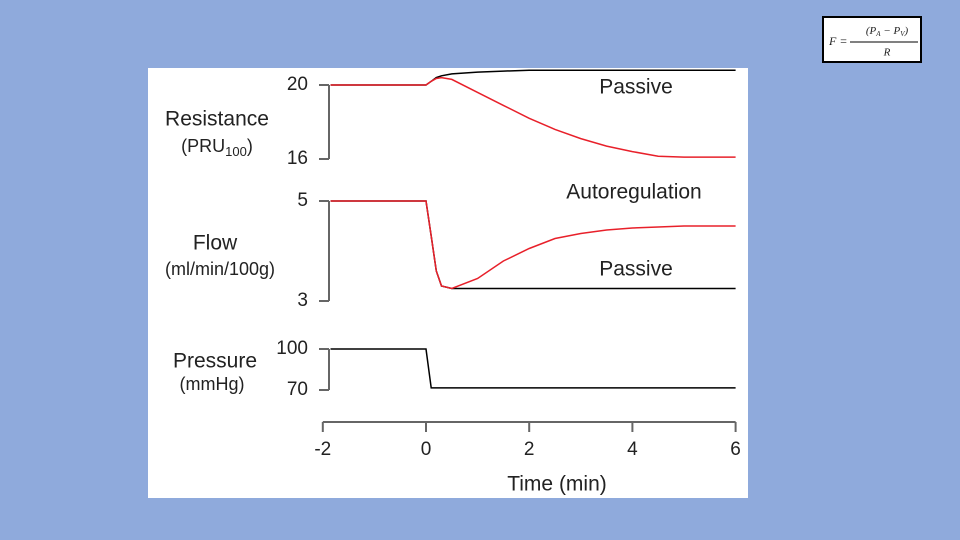 The height and width of the screenshot is (540, 960). Describe the element at coordinates (905, 31) in the screenshot. I see `num-part: )` at that location.